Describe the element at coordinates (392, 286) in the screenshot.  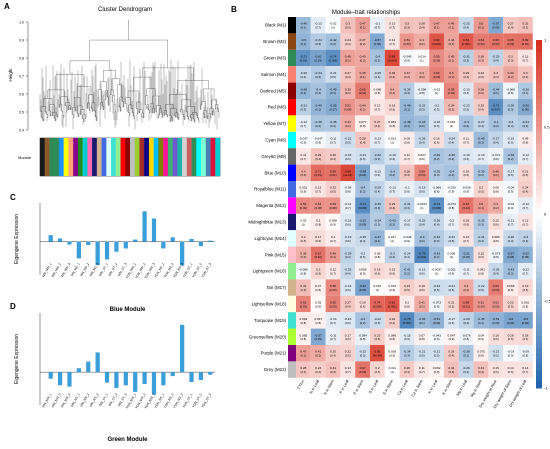
I see `heatmap-cell-value: 0.033` at that location.